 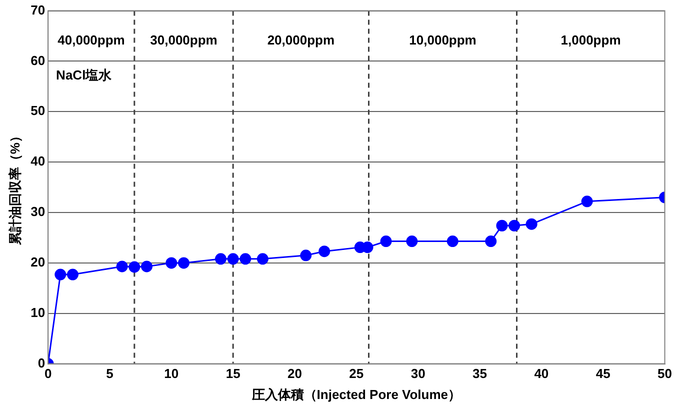 I want to click on annotation: 10,000ppm, so click(x=442, y=40).